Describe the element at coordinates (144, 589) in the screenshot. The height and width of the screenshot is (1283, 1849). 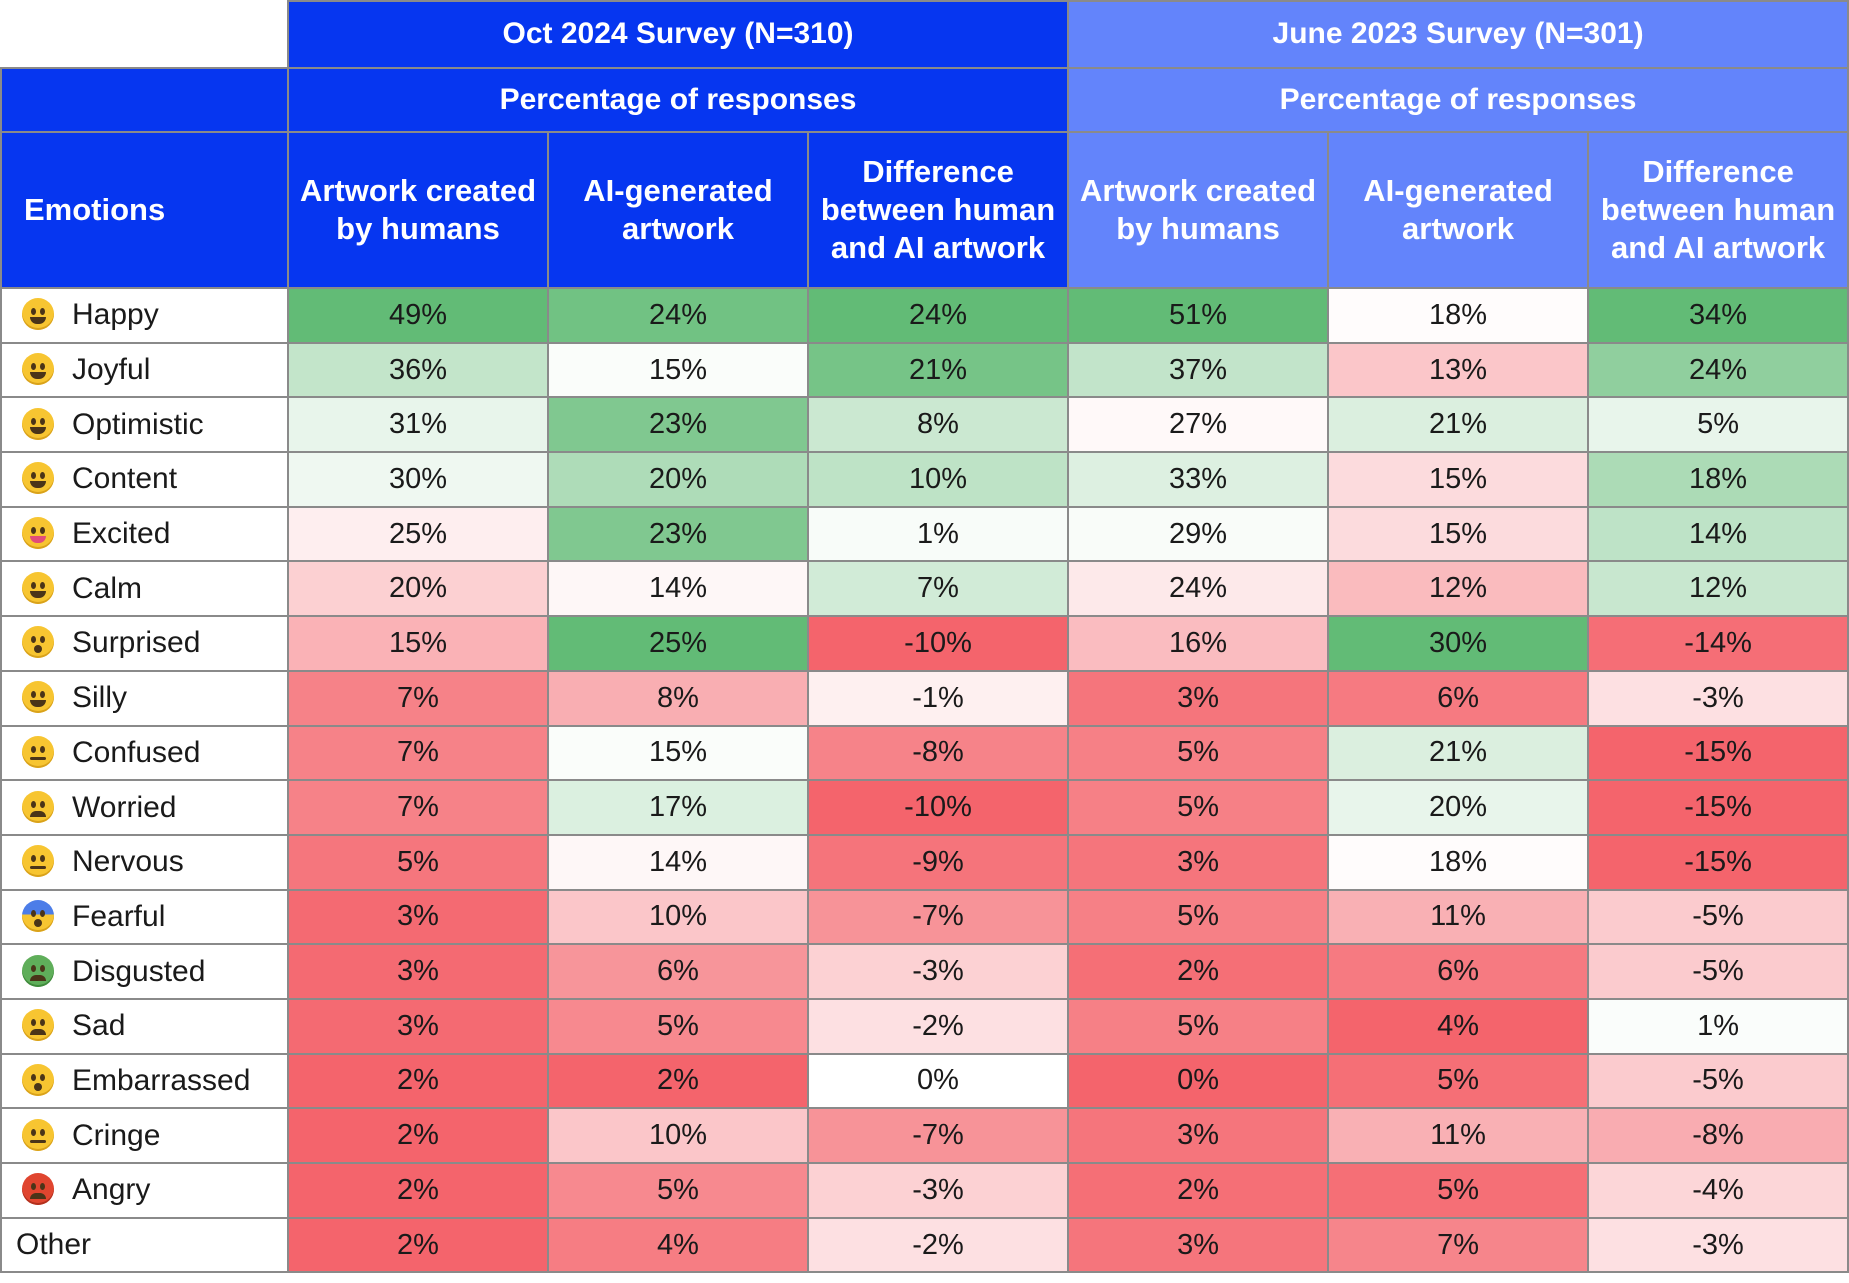
I see `emotion-cell: Calm` at that location.